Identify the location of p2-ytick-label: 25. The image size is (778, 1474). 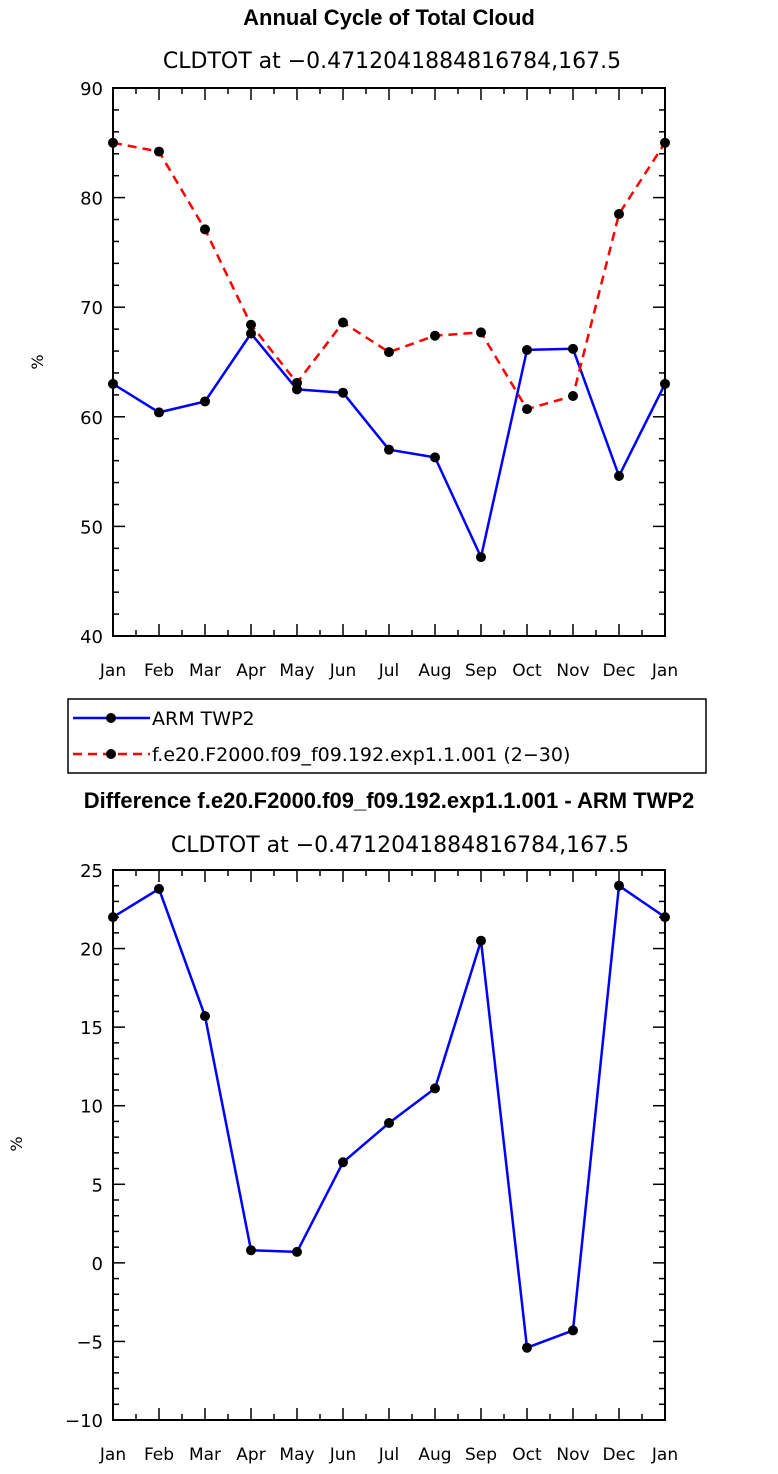
(91, 871).